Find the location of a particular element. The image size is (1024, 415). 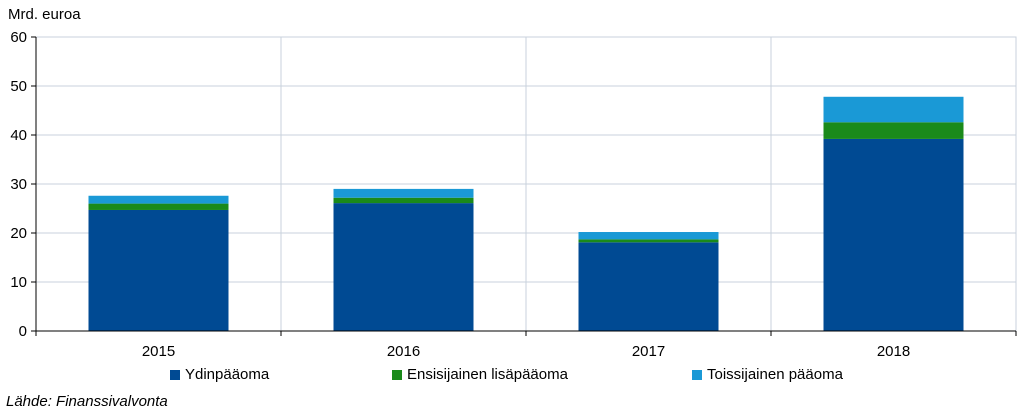

x-tick-label: 2017 is located at coordinates (648, 351).